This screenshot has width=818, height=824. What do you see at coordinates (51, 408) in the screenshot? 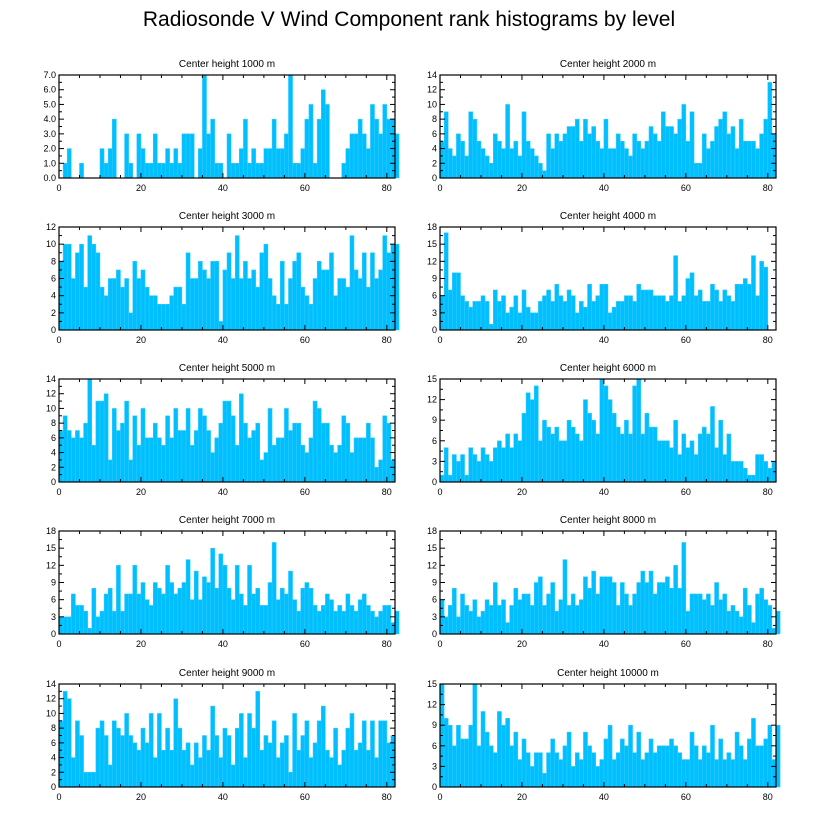
I see `y-tick-label: 10` at bounding box center [51, 408].